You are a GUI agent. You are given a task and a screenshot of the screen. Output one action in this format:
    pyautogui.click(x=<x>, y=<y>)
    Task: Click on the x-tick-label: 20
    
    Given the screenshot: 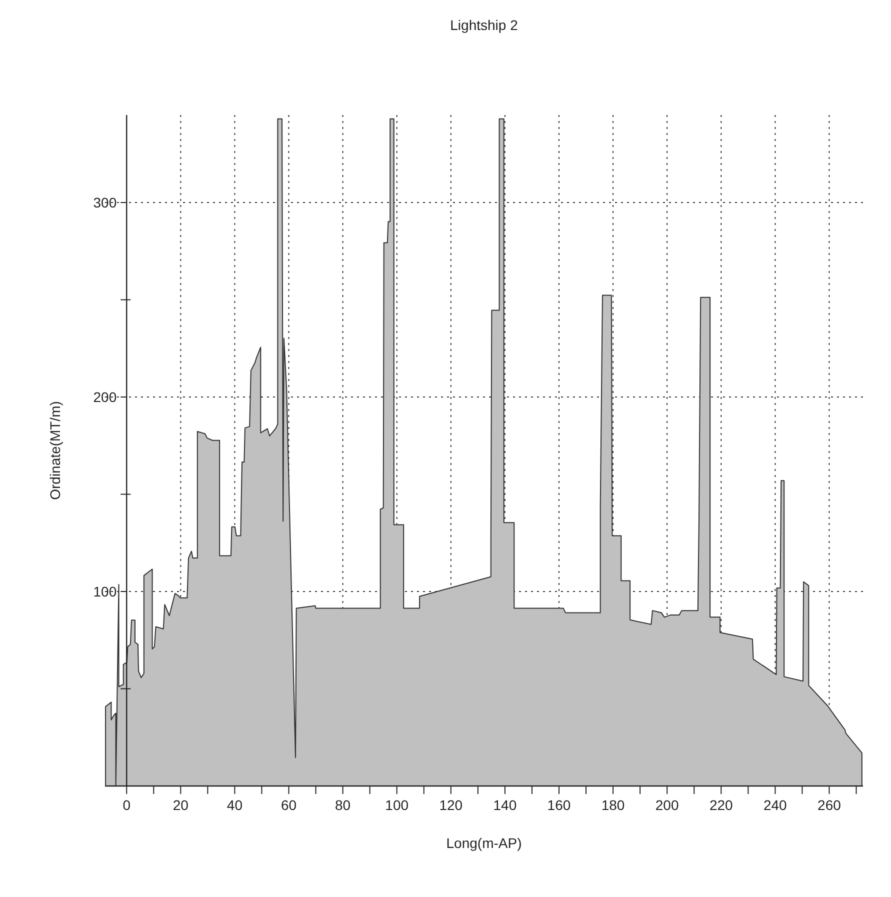 What is the action you would take?
    pyautogui.click(x=180, y=805)
    